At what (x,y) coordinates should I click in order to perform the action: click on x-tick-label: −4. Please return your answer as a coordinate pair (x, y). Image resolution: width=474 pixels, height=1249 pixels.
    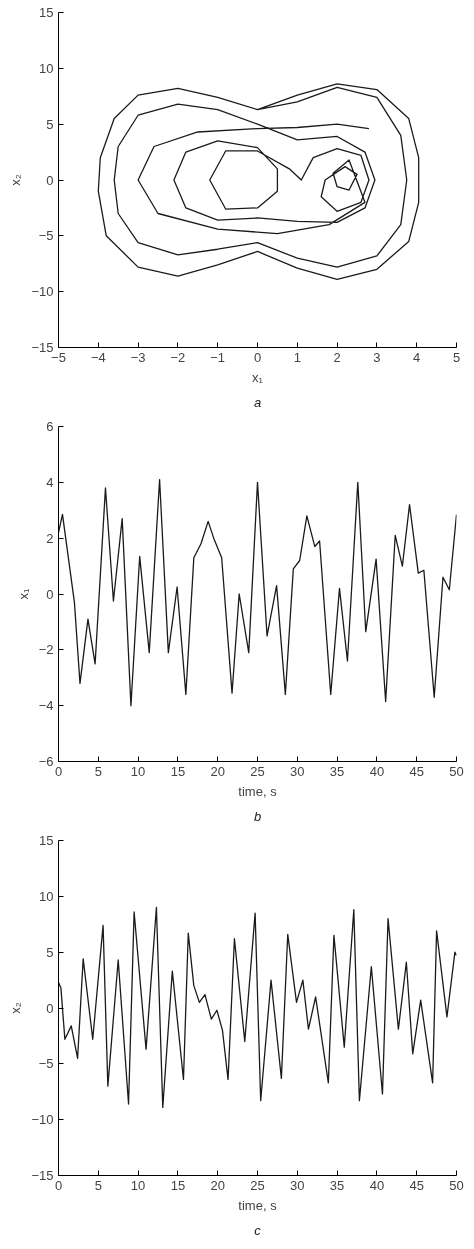
    Looking at the image, I should click on (98, 357).